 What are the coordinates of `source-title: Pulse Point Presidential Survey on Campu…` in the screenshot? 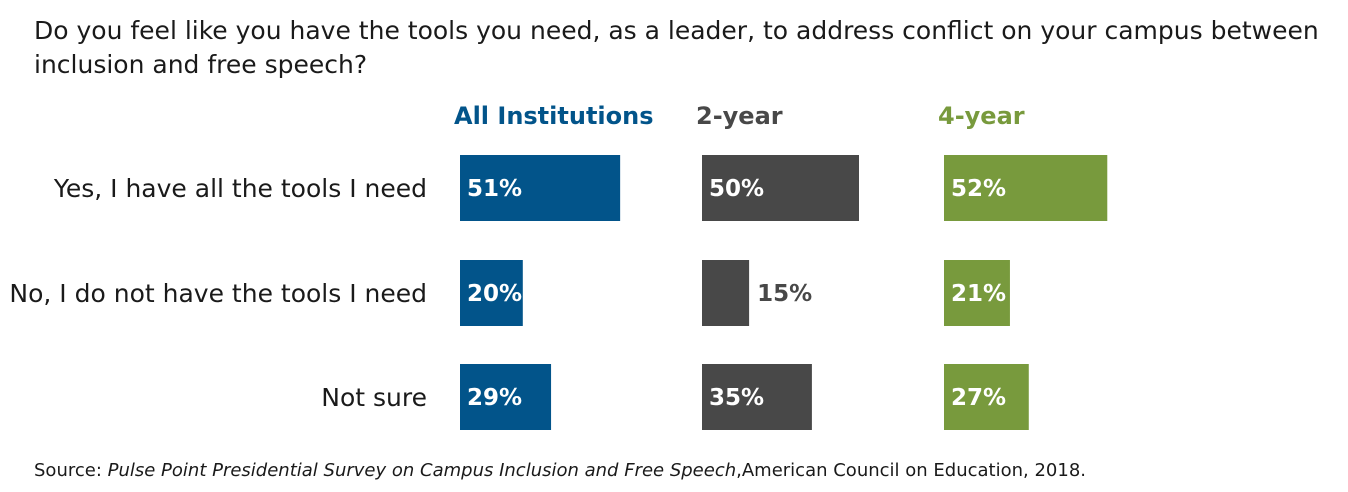 It's located at (422, 470).